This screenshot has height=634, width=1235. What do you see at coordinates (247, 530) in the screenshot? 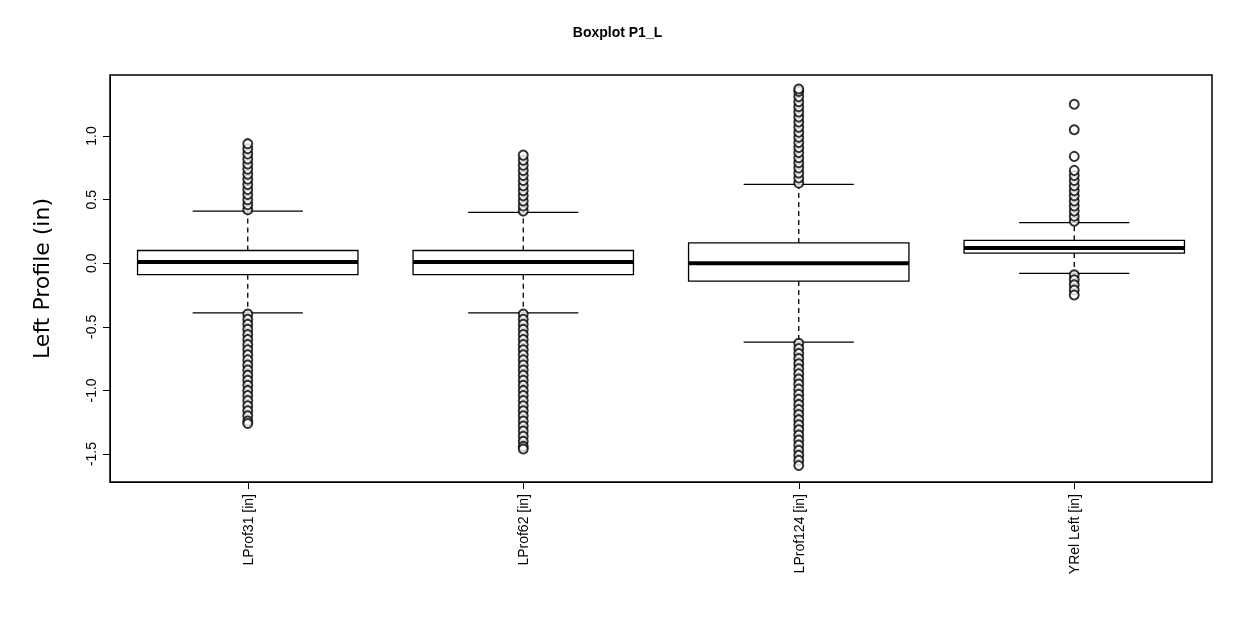
I see `x-tick-label: LProf31 [in]` at bounding box center [247, 530].